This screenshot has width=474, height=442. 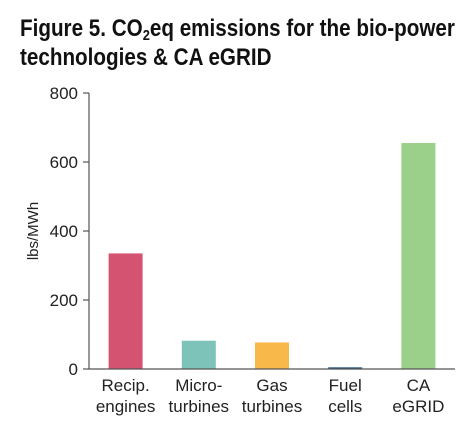 What do you see at coordinates (198, 354) in the screenshot?
I see `bar-micro-turbines` at bounding box center [198, 354].